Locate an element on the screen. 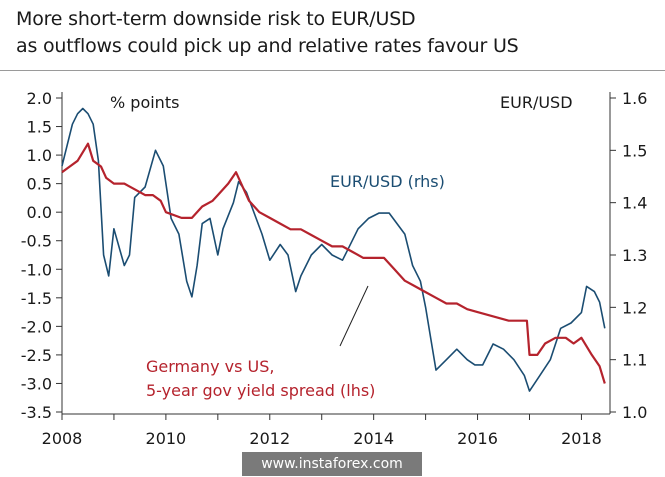 The height and width of the screenshot is (477, 665). annotation-eurusd: EUR/USD (rhs) is located at coordinates (387, 181).